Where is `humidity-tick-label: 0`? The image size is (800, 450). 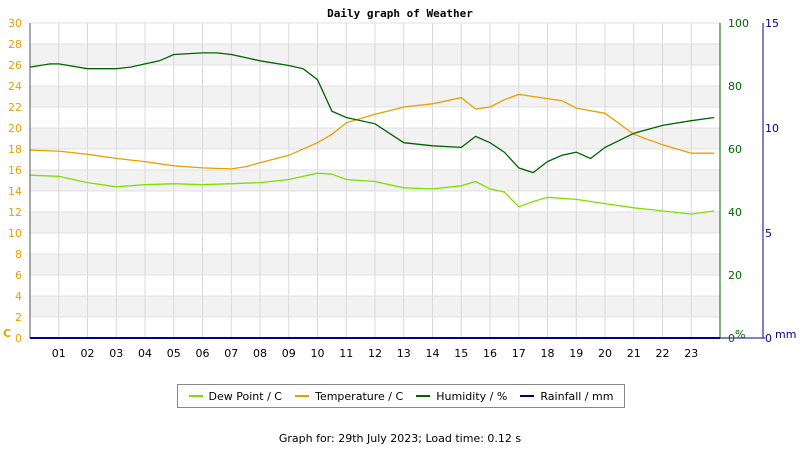 humidity-tick-label: 0 is located at coordinates (731, 338).